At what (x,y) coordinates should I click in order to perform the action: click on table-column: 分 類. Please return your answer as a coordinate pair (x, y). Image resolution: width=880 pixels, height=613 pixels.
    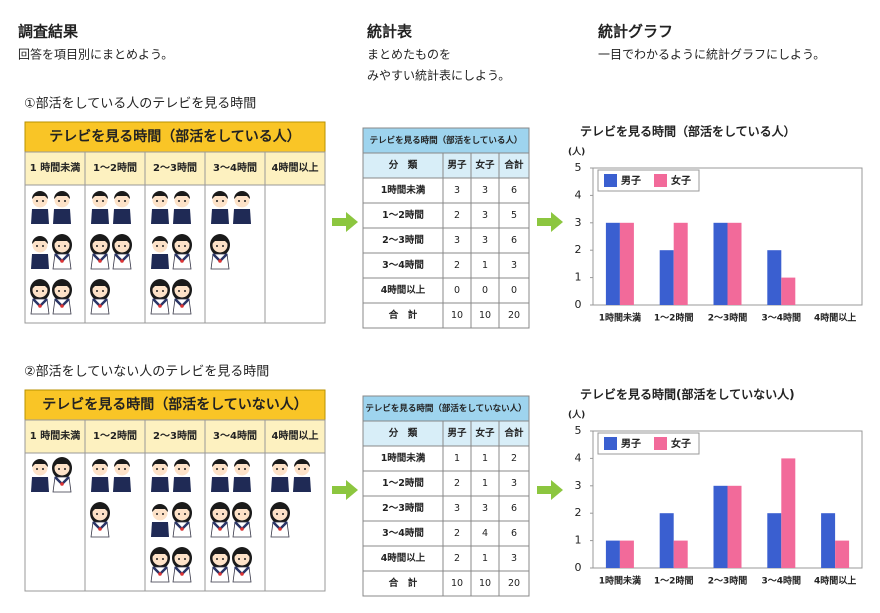
    Looking at the image, I should click on (403, 165).